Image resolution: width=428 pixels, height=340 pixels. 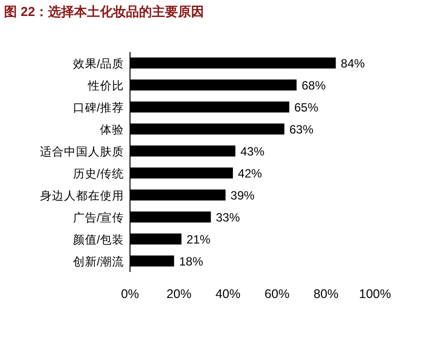 What do you see at coordinates (98, 239) in the screenshot?
I see `y-tick-label: 颜值/包装` at bounding box center [98, 239].